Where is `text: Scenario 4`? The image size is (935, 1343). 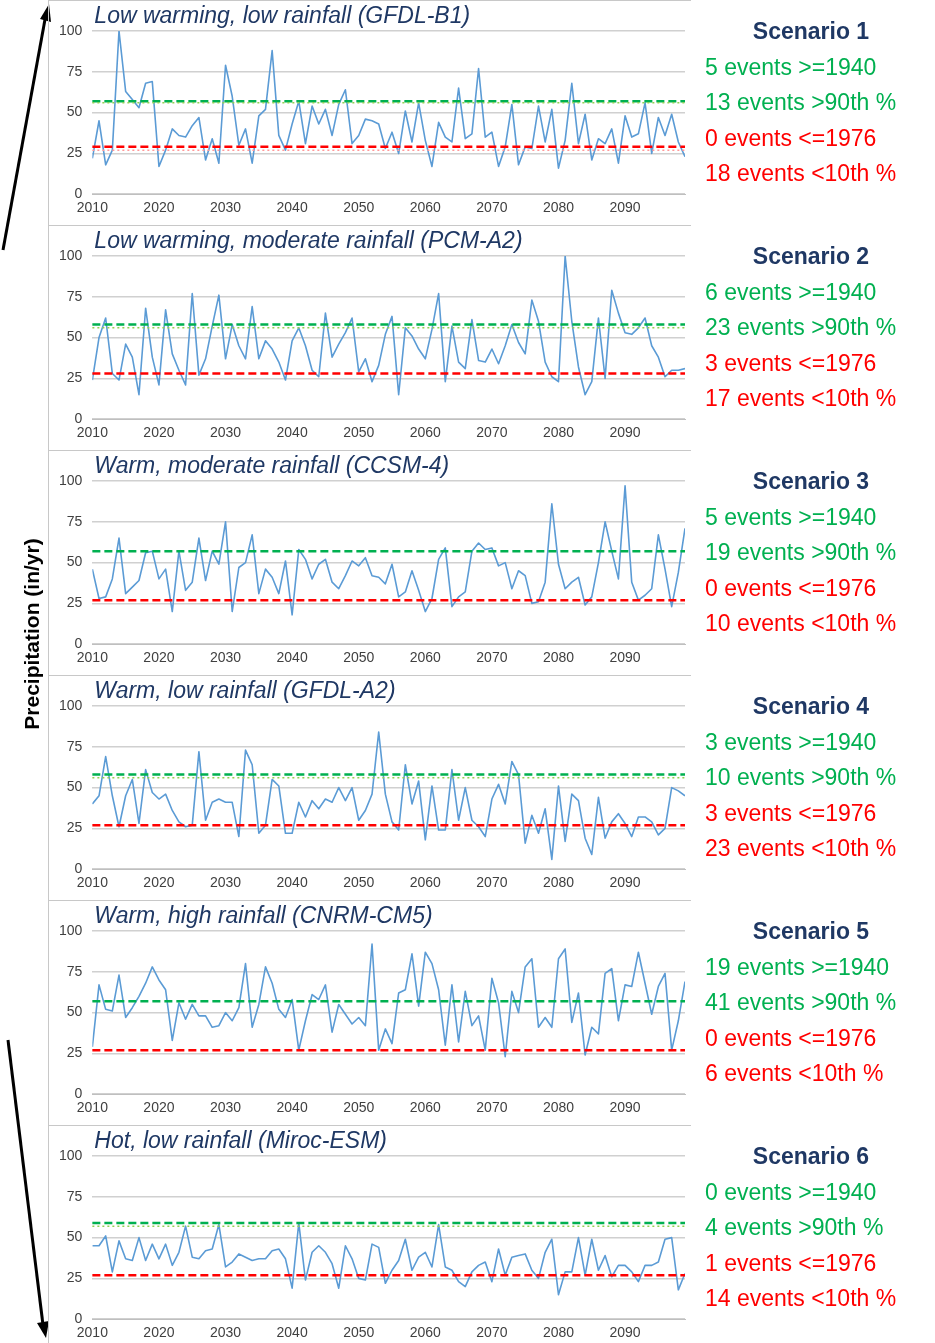
text: Scenario 4 is located at coordinates (811, 706).